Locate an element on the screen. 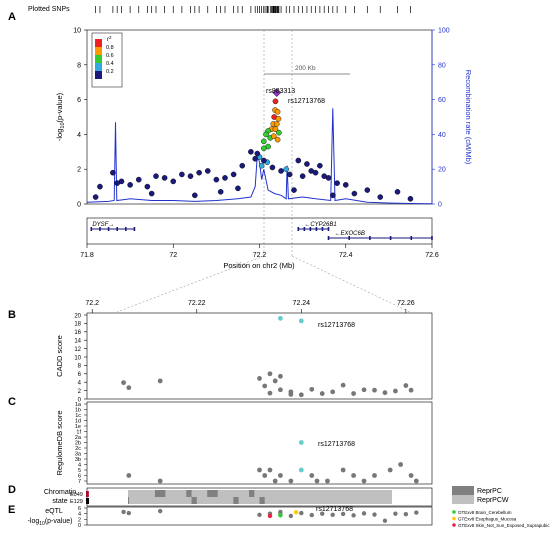 The height and width of the screenshot is (542, 550). gene-track: DYSF→ ←CYP26B1 ←EXOC6B is located at coordinates (261, 231).